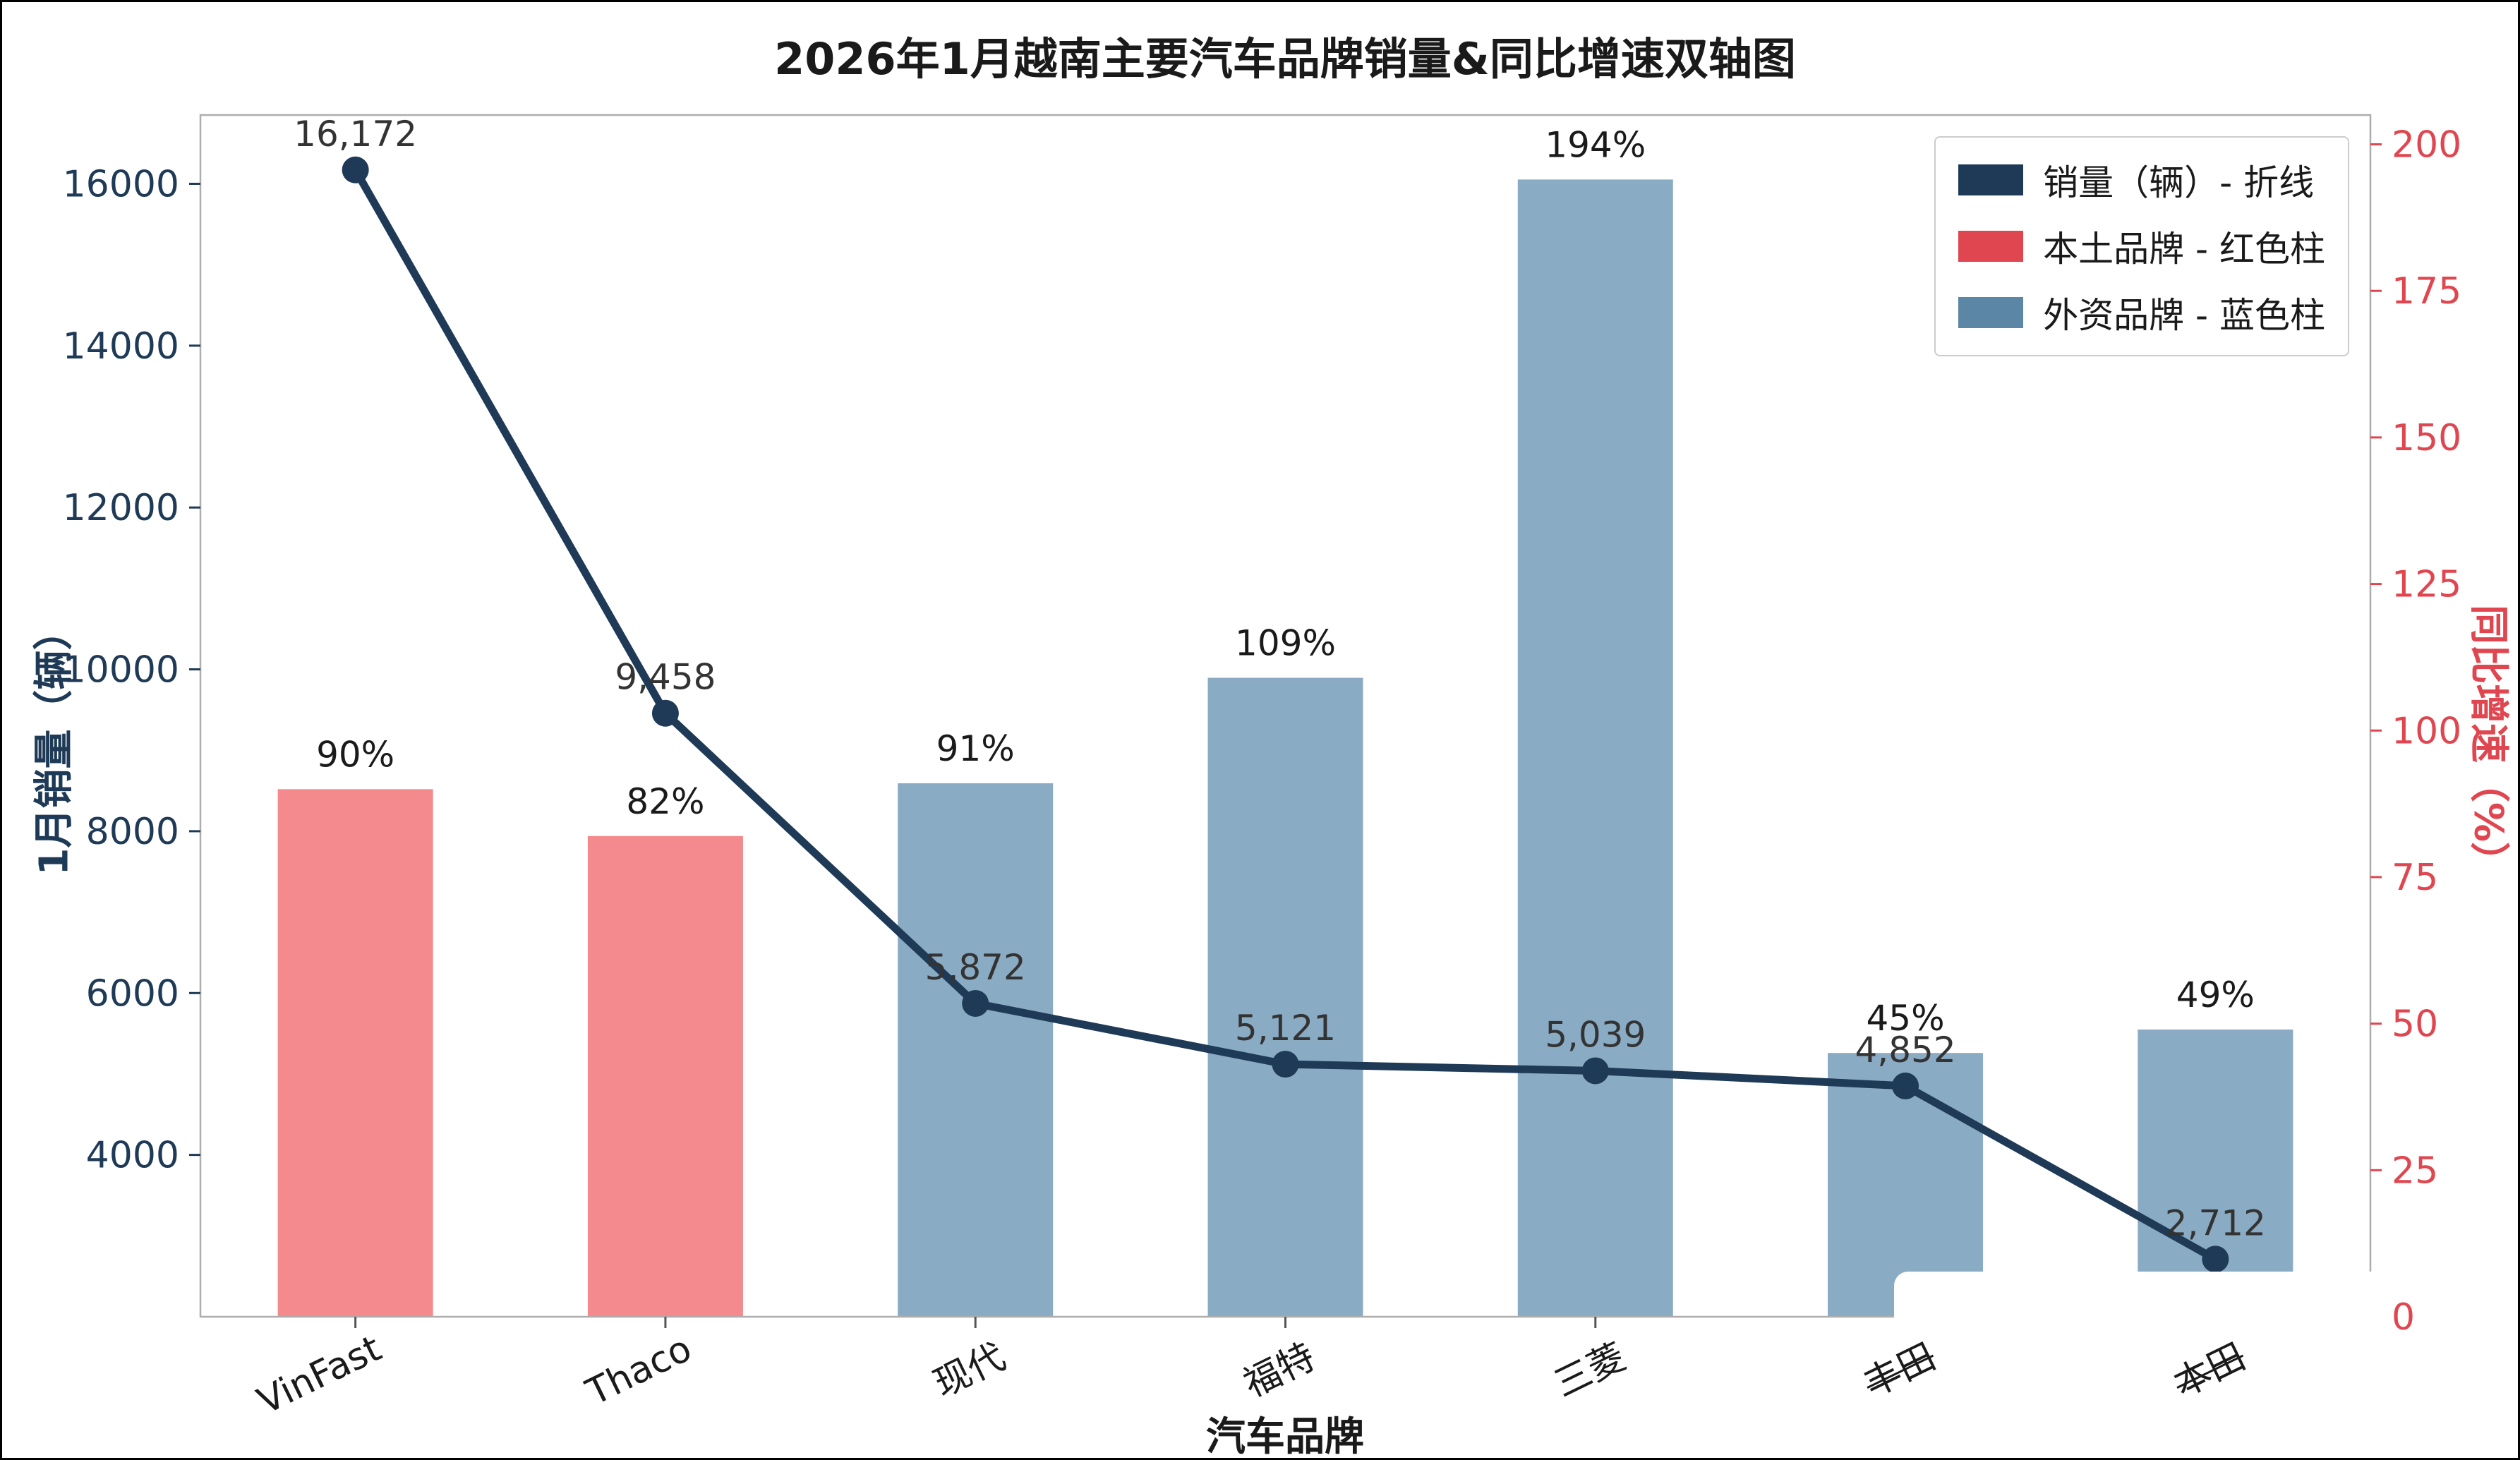 Image resolution: width=2520 pixels, height=1460 pixels. What do you see at coordinates (2415, 1024) in the screenshot?
I see `right-tick-label: 50` at bounding box center [2415, 1024].